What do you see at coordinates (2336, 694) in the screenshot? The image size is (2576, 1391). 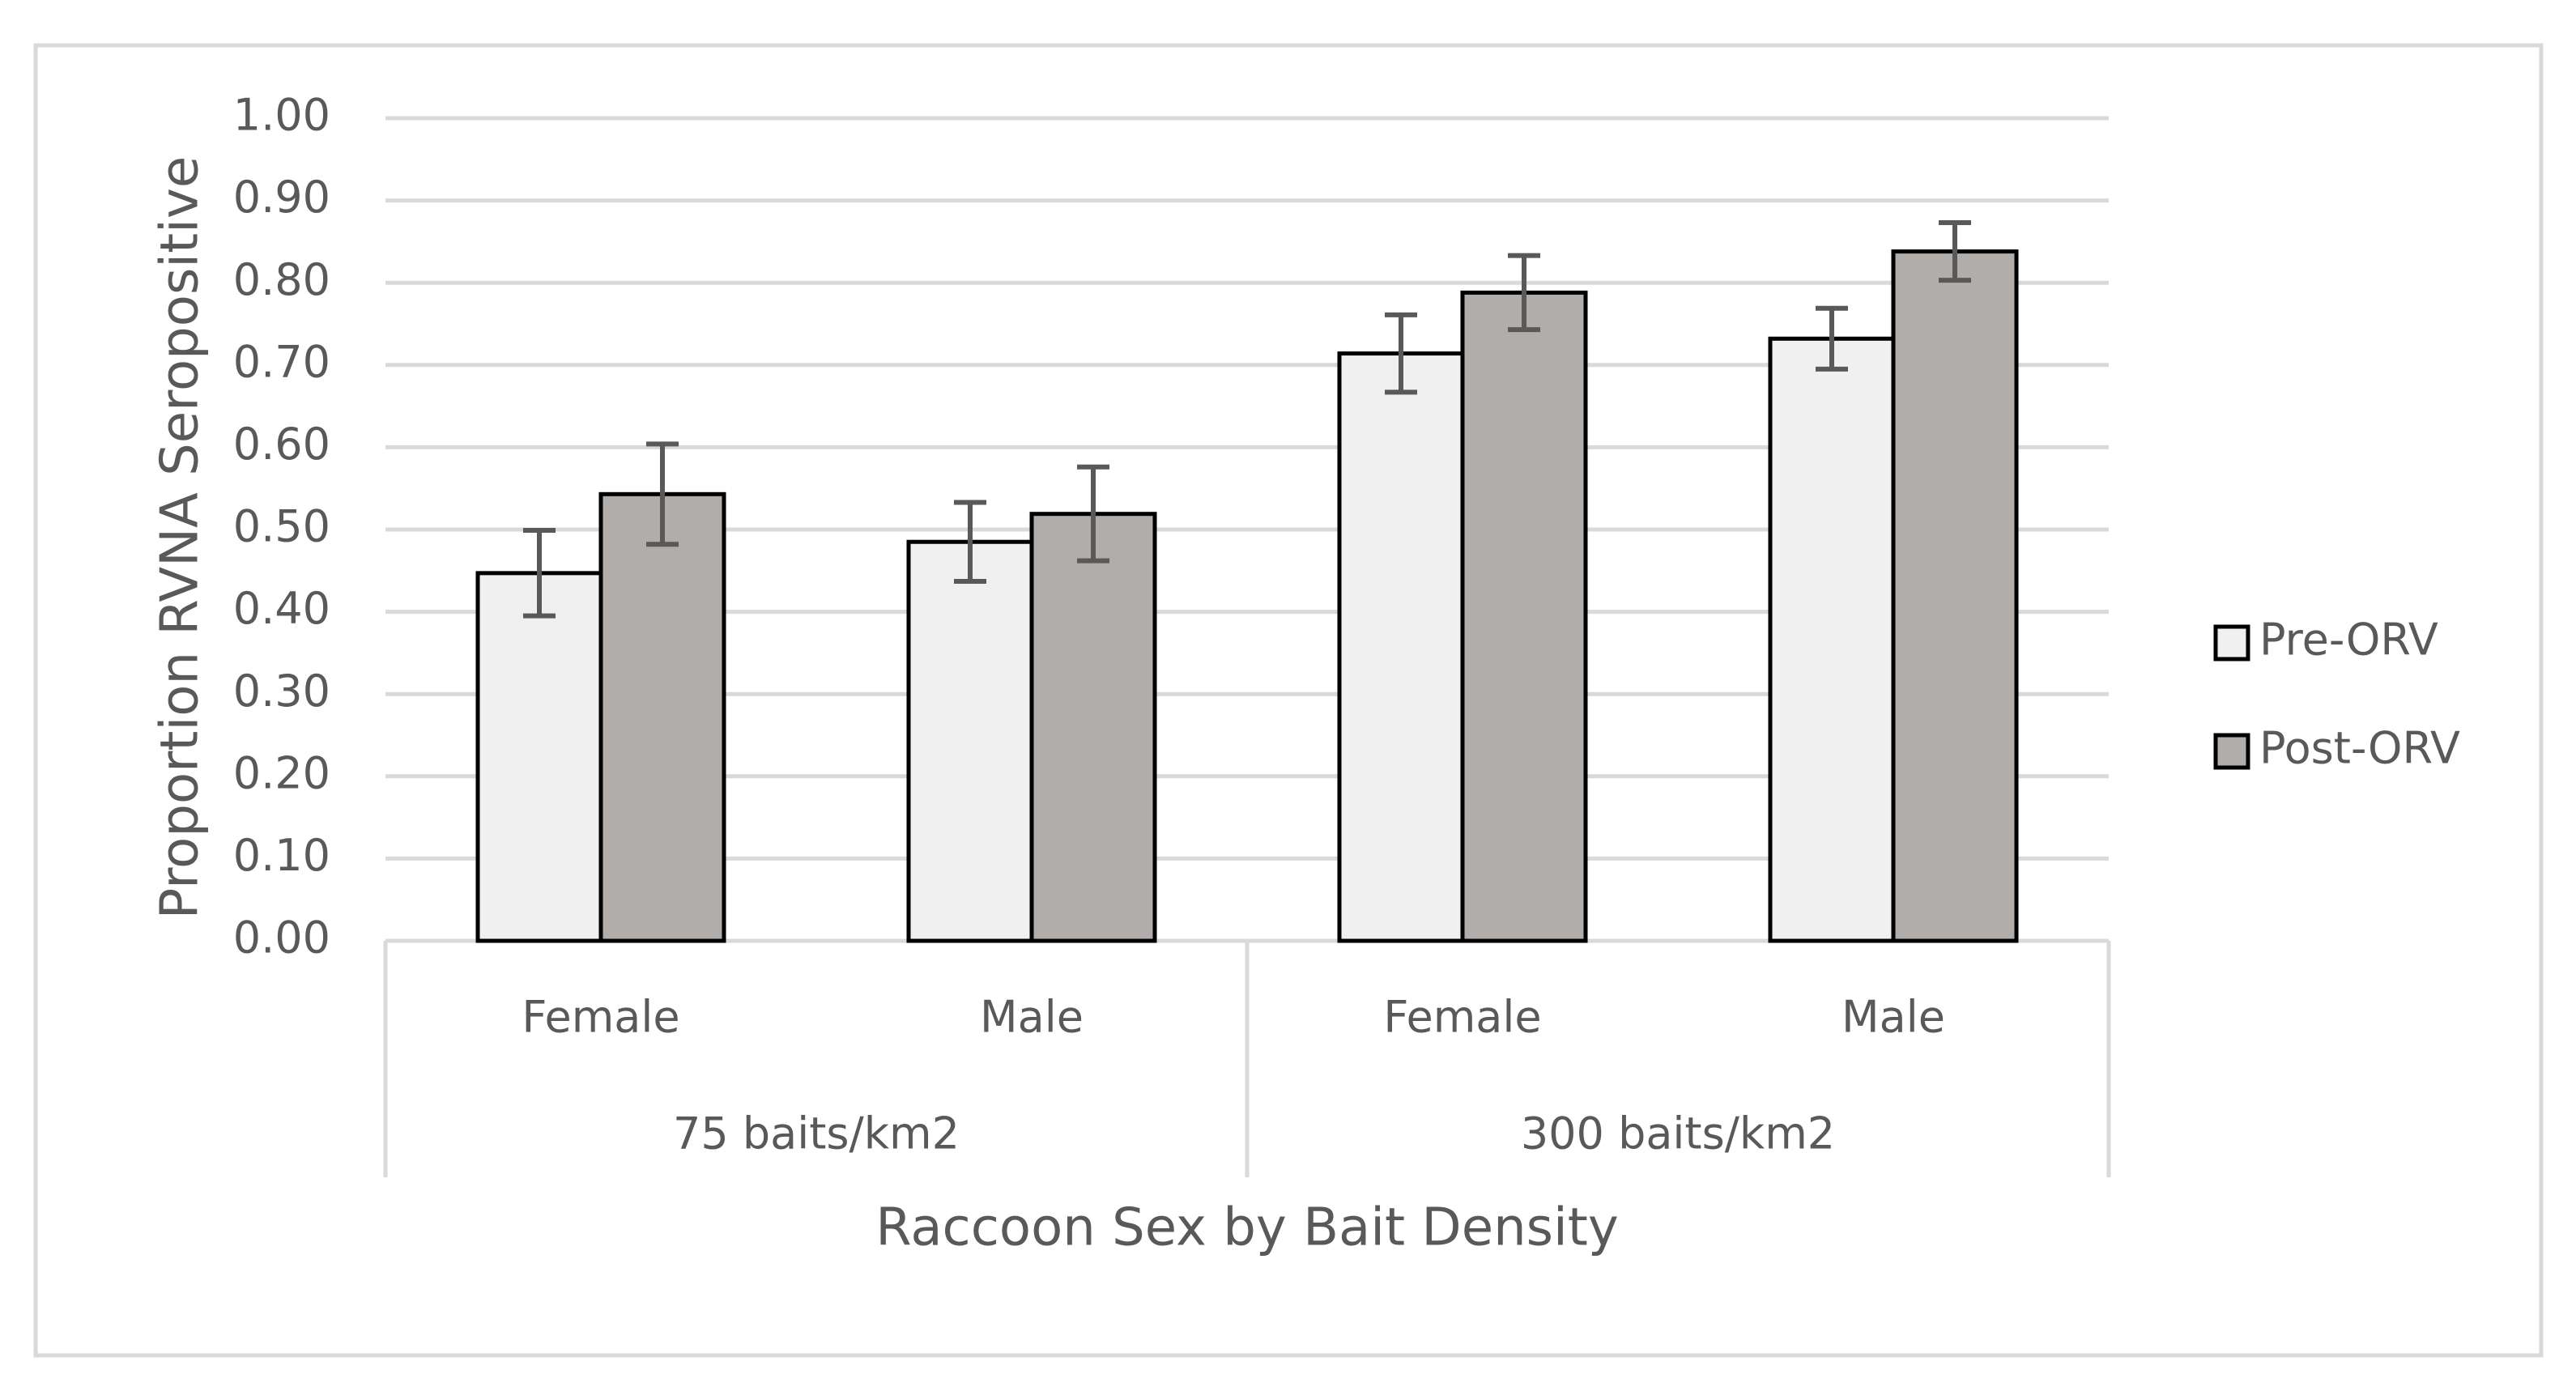 I see `legend: Pre-ORV Post-ORV` at bounding box center [2336, 694].